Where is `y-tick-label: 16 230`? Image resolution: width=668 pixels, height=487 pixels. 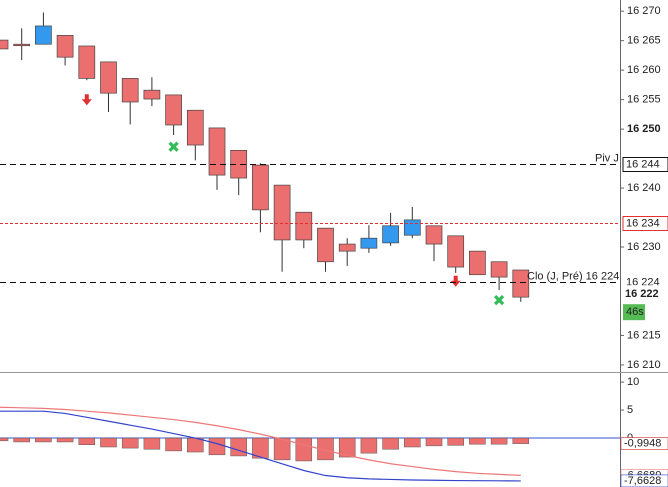
y-tick-label: 16 230 is located at coordinates (644, 247).